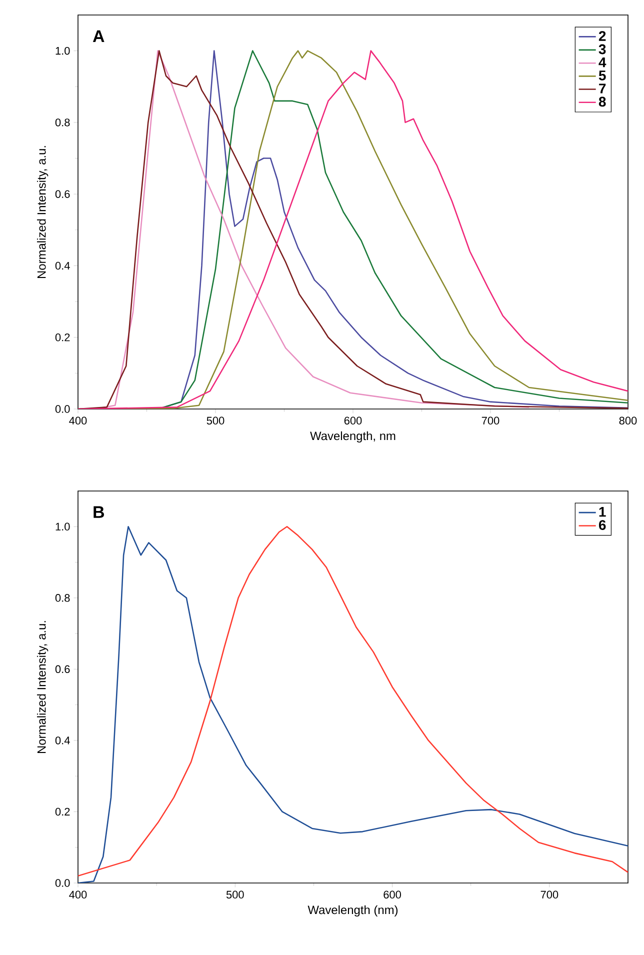 The image size is (644, 955). Describe the element at coordinates (602, 63) in the screenshot. I see `legend-label: 4` at that location.